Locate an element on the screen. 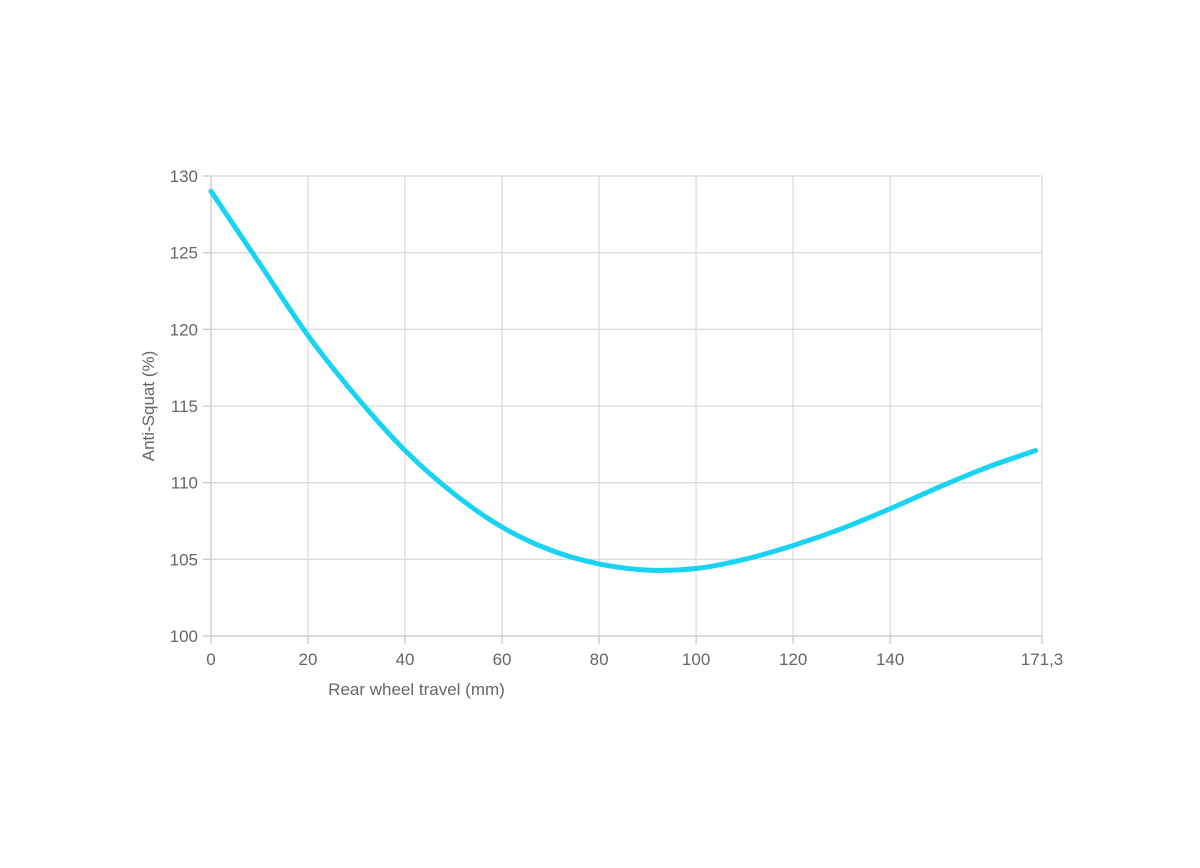 The image size is (1200, 868). y-tick-label: 125 is located at coordinates (184, 253).